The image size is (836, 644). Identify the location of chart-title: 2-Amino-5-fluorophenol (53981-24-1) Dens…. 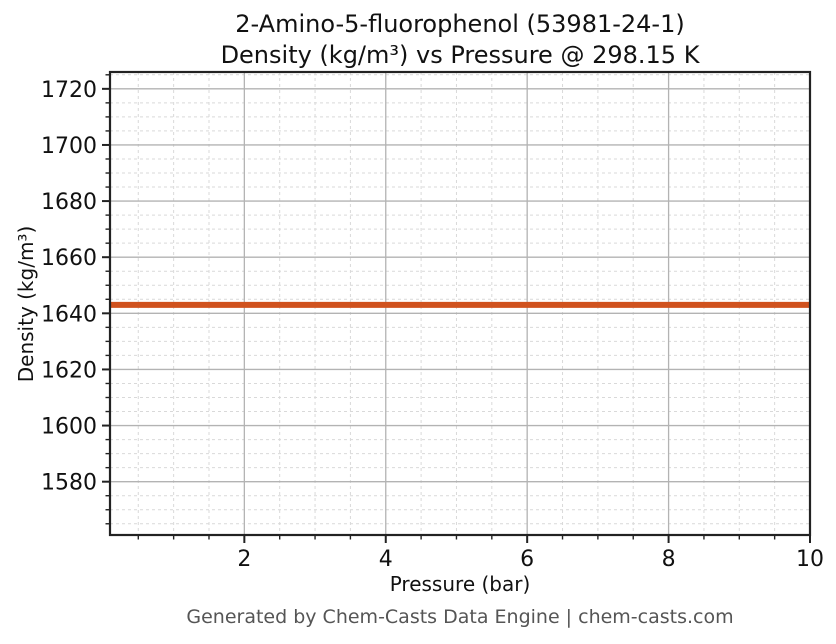
(460, 39).